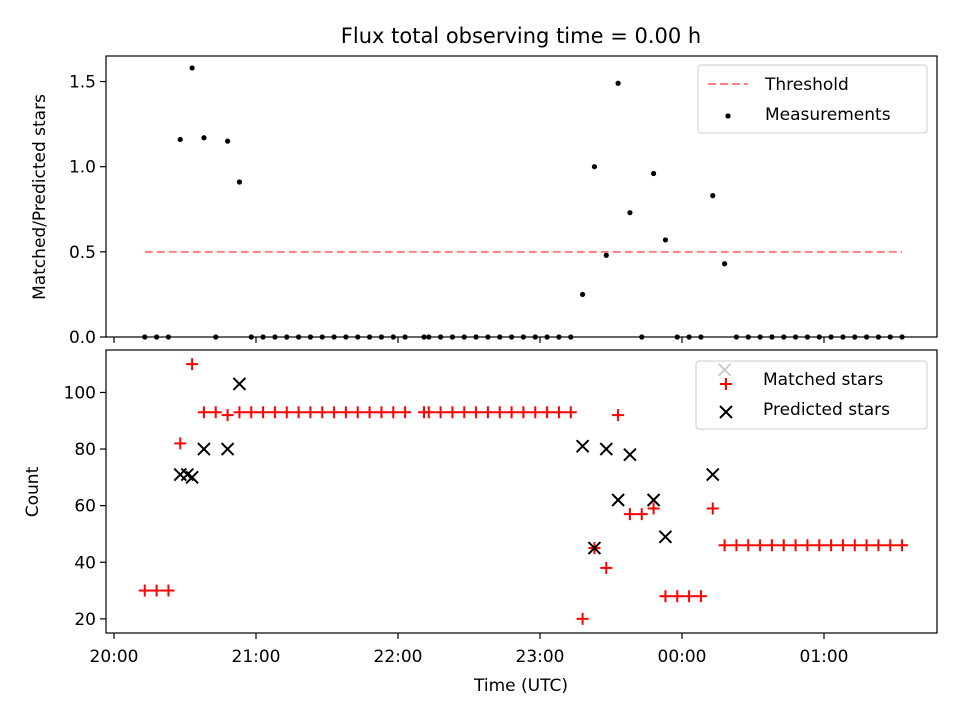 The height and width of the screenshot is (720, 960). What do you see at coordinates (82, 253) in the screenshot?
I see `top-y-tick-label: 0.5` at bounding box center [82, 253].